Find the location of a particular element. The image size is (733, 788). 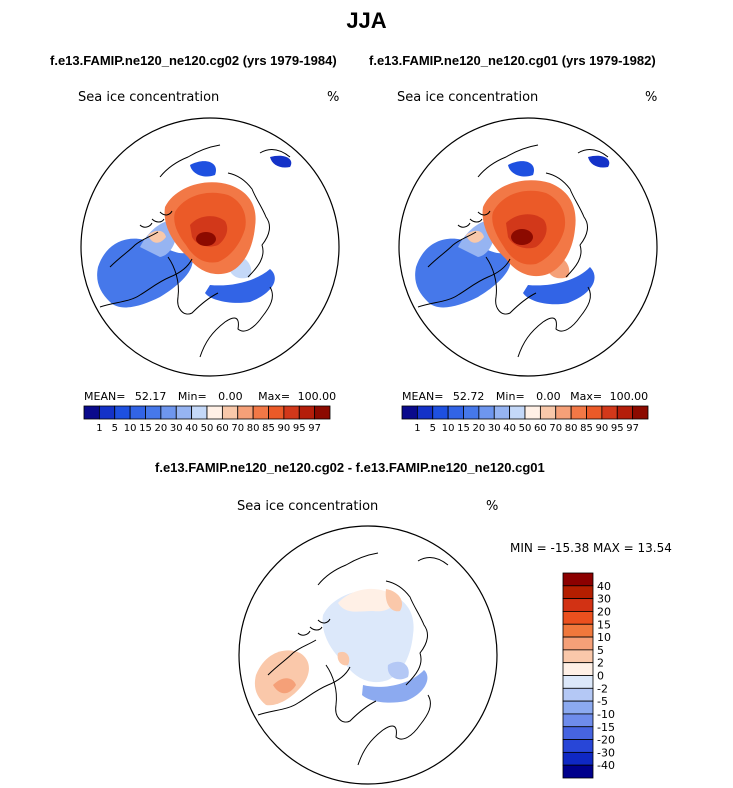

panel2-coastline-alaska is located at coordinates (543, 161).